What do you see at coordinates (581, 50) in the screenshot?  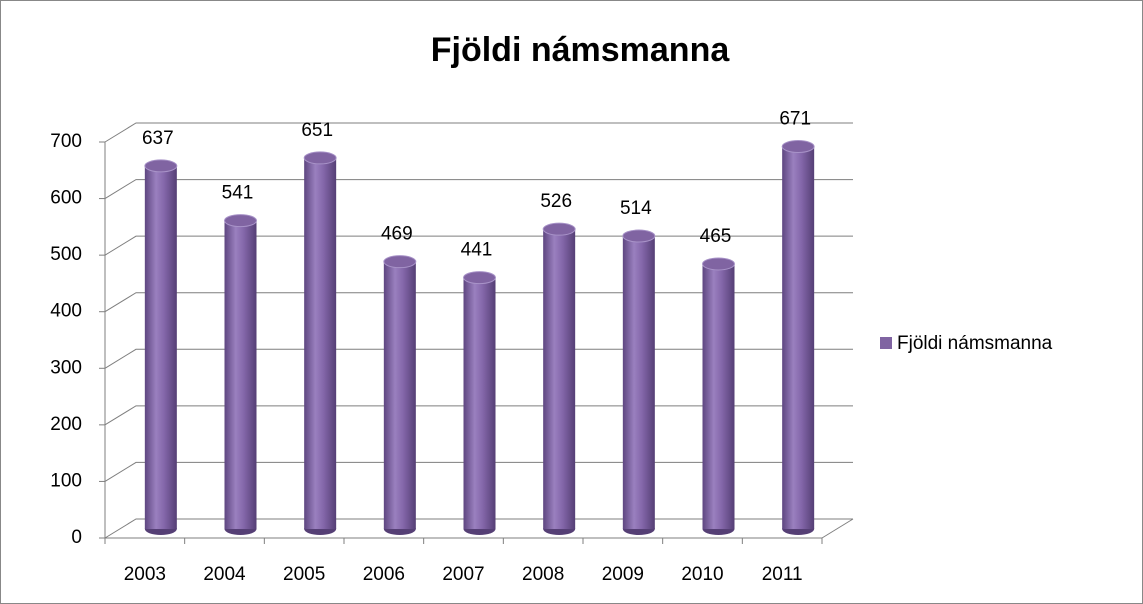 I see `chart-title: Fjöldi námsmanna` at bounding box center [581, 50].